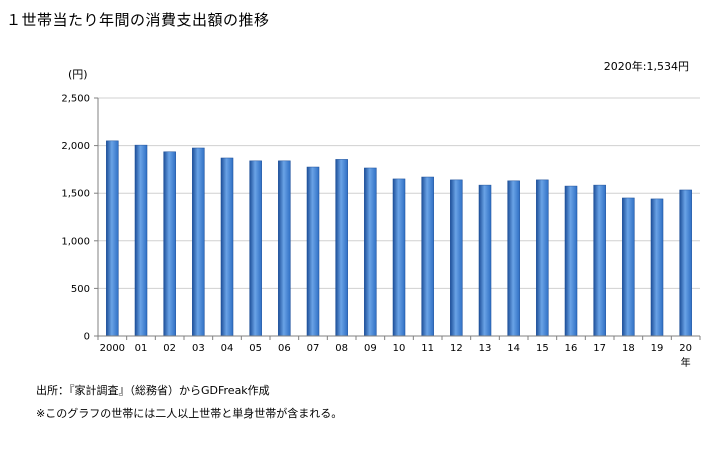 The image size is (728, 450). I want to click on bar-2000, so click(112, 238).